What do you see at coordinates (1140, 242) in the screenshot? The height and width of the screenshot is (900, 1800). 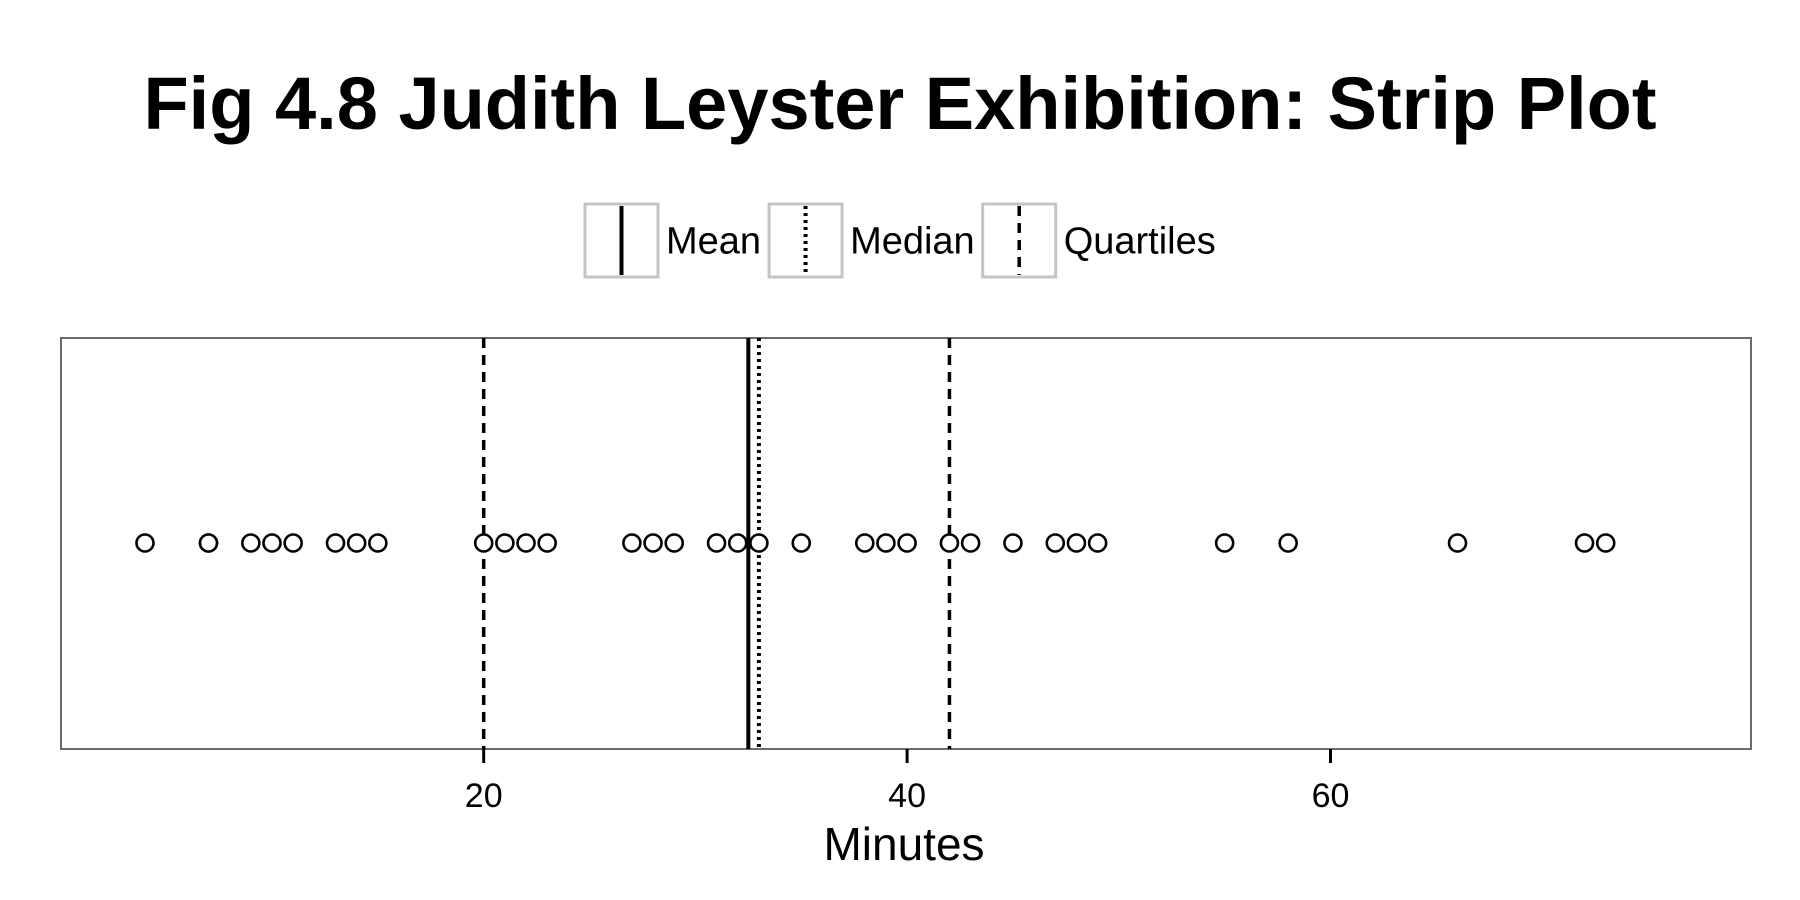 I see `legend-label-quartiles: Quartiles` at bounding box center [1140, 242].